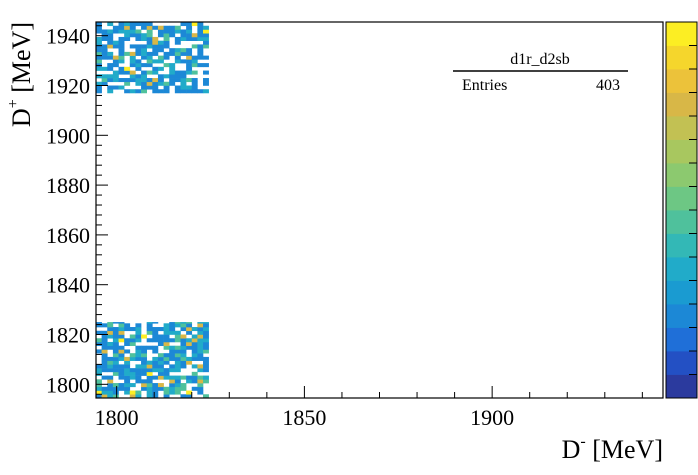 The image size is (698, 475). Describe the element at coordinates (68, 384) in the screenshot. I see `y-tick-label: 1800` at that location.